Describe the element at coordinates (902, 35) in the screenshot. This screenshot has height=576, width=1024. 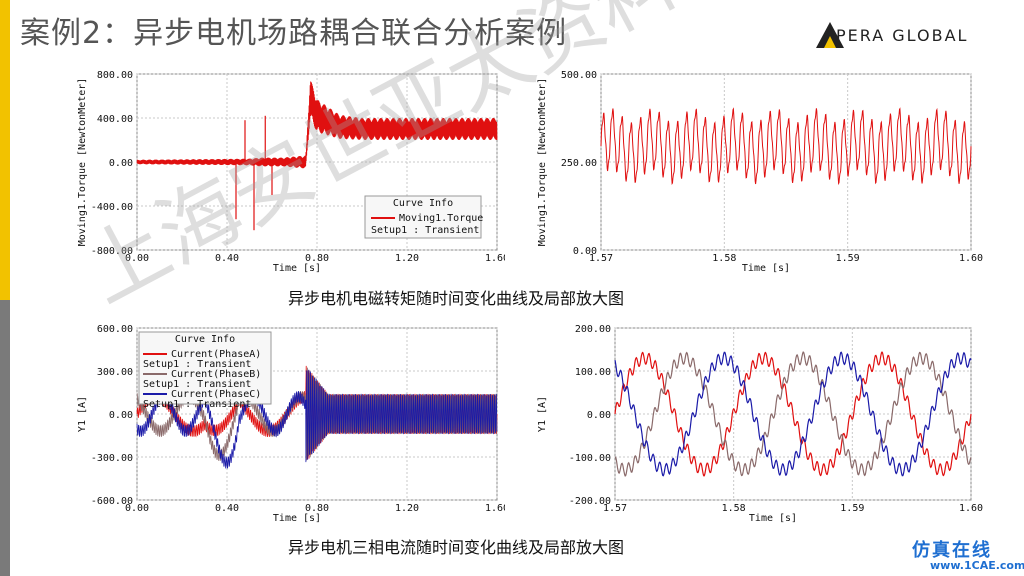
I see `logo-text: PERA GLOBAL` at that location.